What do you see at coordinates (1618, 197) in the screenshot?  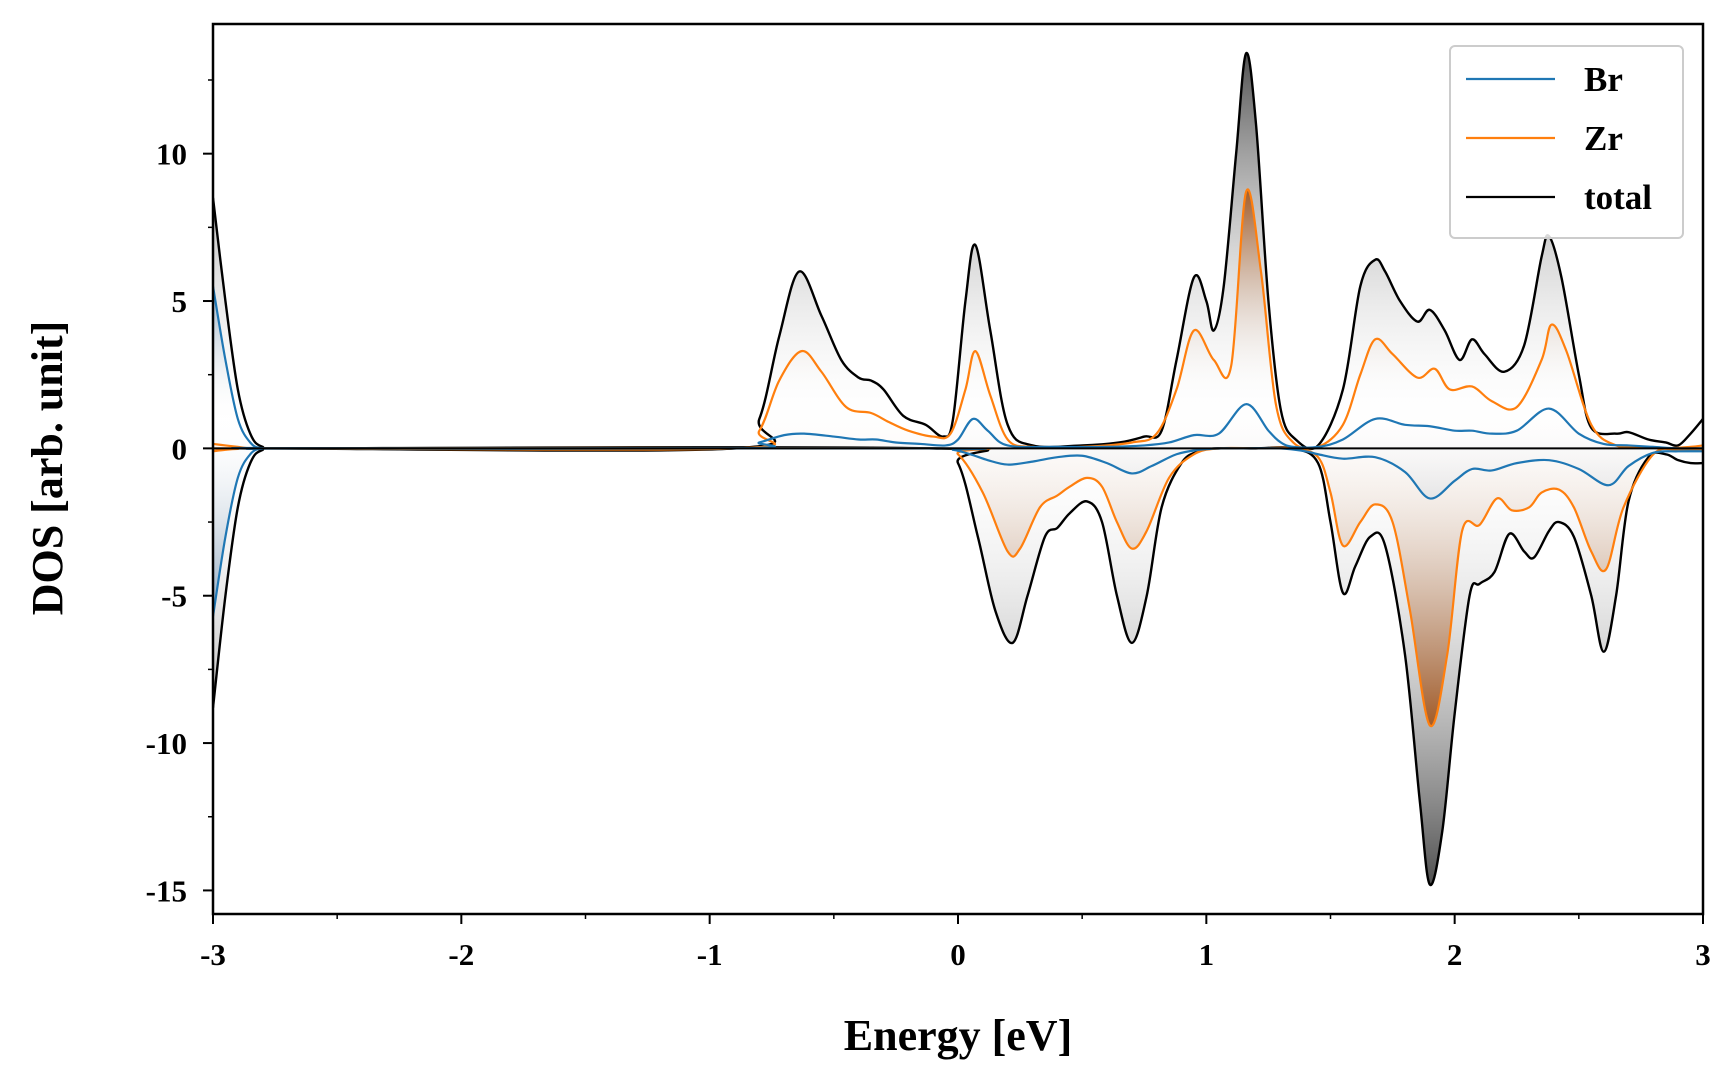 I see `legend-label-total: total` at bounding box center [1618, 197].